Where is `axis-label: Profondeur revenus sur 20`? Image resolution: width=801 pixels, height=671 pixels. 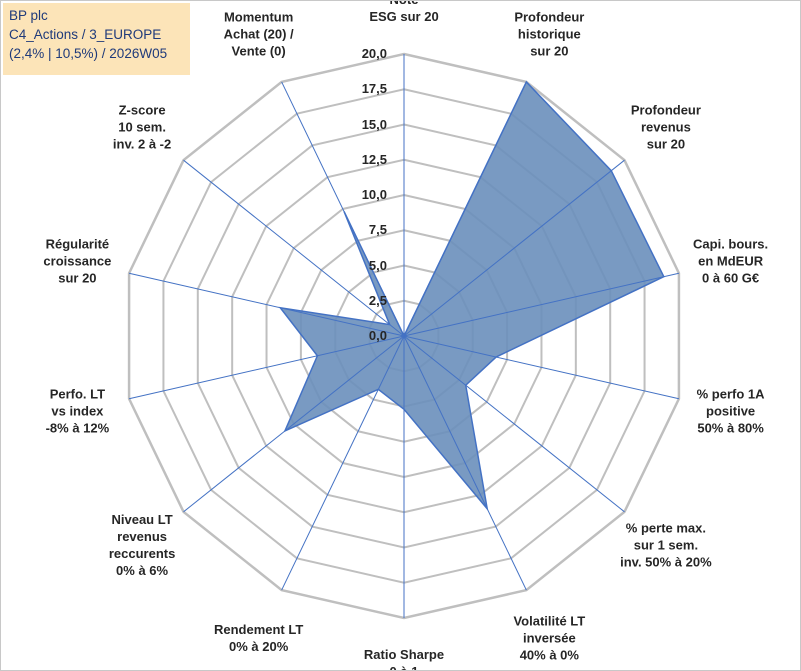
axis-label: Profondeur revenus sur 20 is located at coordinates (665, 127).